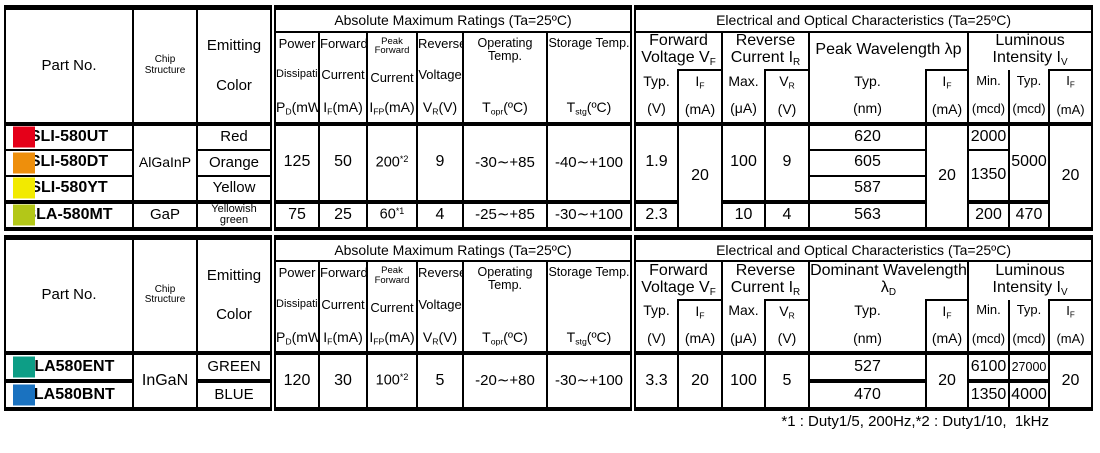 This screenshot has height=453, width=1100. Describe the element at coordinates (1030, 50) in the screenshot. I see `group-luminous-intensity: Luminous Intensity IV` at that location.